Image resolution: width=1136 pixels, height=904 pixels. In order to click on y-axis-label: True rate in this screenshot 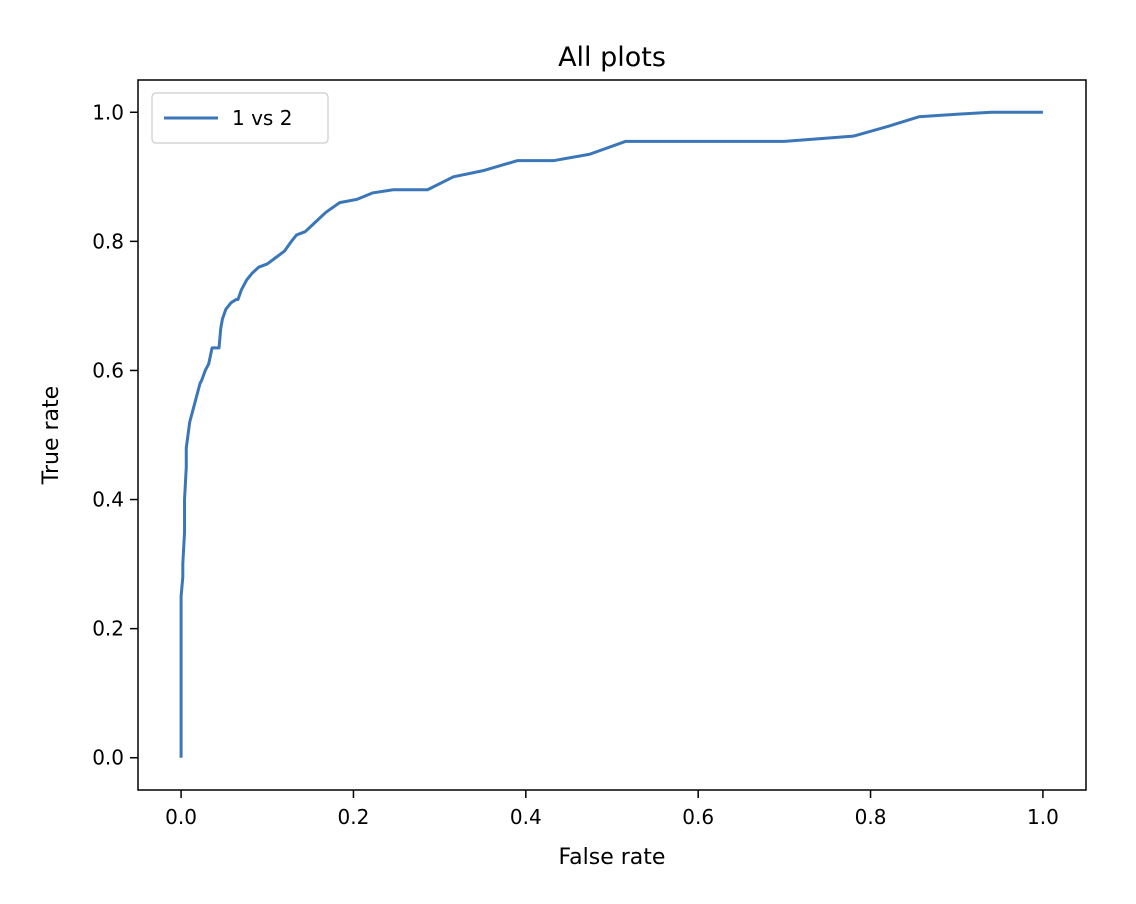, I will do `click(51, 435)`.